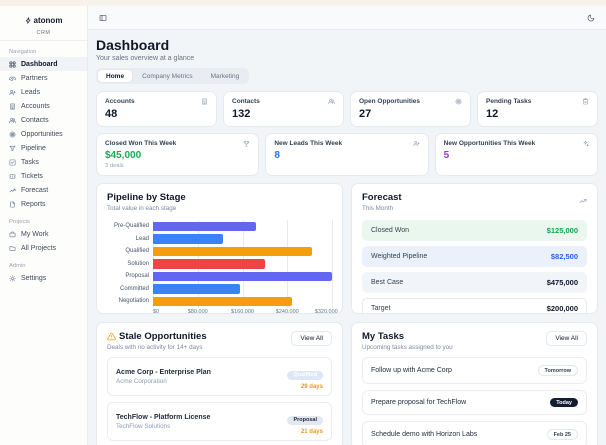 The image size is (606, 445). I want to click on forecast-row-value: $200,000, so click(562, 308).